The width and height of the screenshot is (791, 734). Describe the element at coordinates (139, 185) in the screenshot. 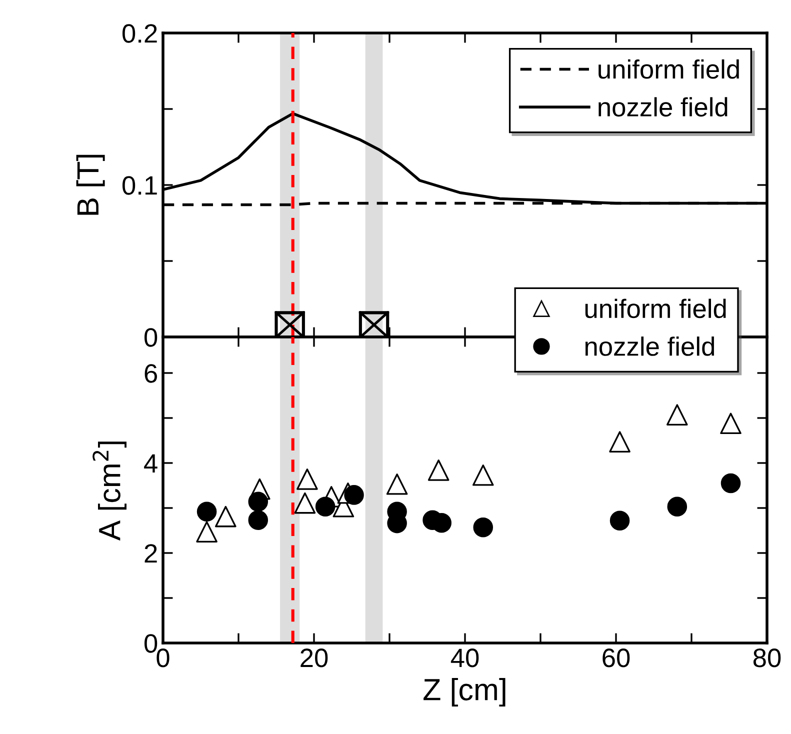

I see `y-tick-label: 0.1` at that location.